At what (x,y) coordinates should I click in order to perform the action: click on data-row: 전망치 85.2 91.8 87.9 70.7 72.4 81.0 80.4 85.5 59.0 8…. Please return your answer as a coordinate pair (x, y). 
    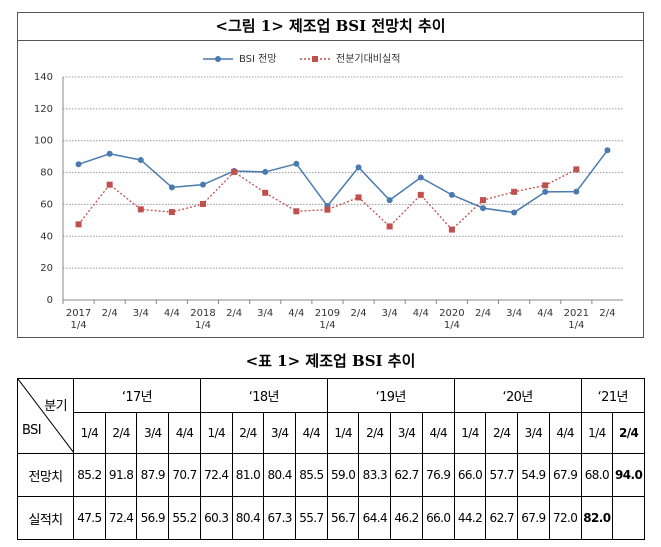
    Looking at the image, I should click on (331, 475).